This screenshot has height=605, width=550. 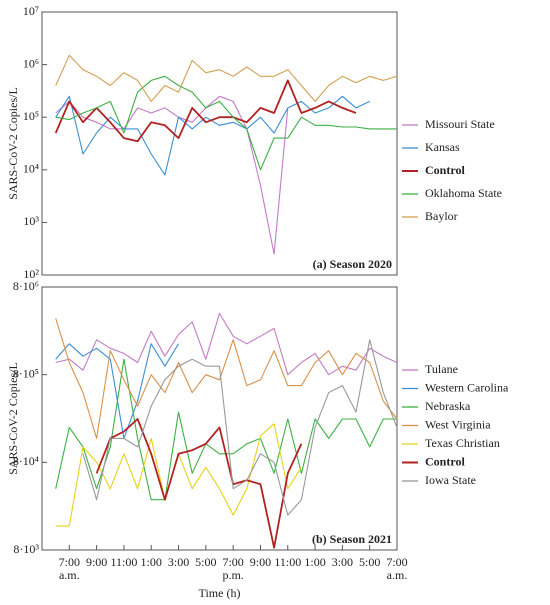 I want to click on legend-label: Texas Christian, so click(x=462, y=443).